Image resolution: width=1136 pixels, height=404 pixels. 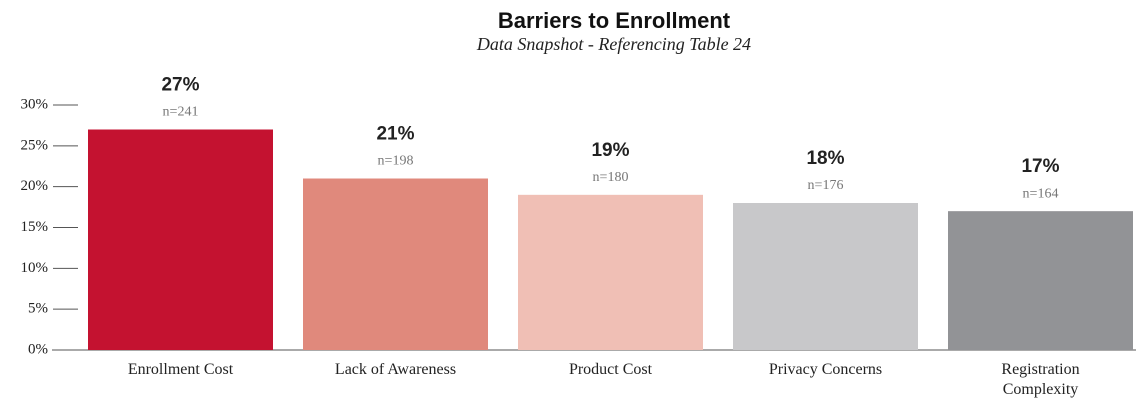 What do you see at coordinates (35, 145) in the screenshot?
I see `y-tick-label: 25%` at bounding box center [35, 145].